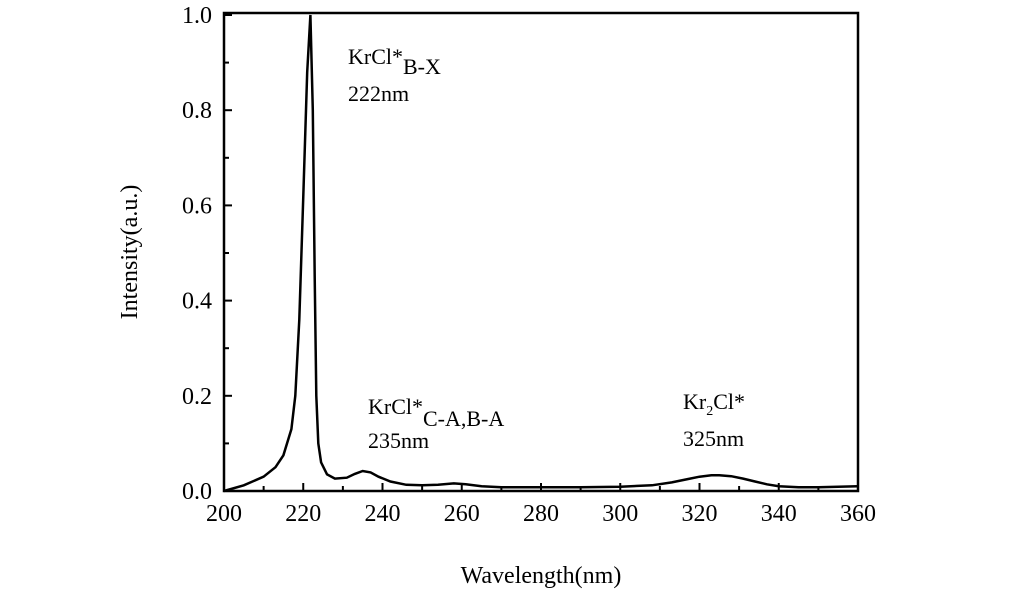  I want to click on x-tick-label: 260, so click(462, 514).